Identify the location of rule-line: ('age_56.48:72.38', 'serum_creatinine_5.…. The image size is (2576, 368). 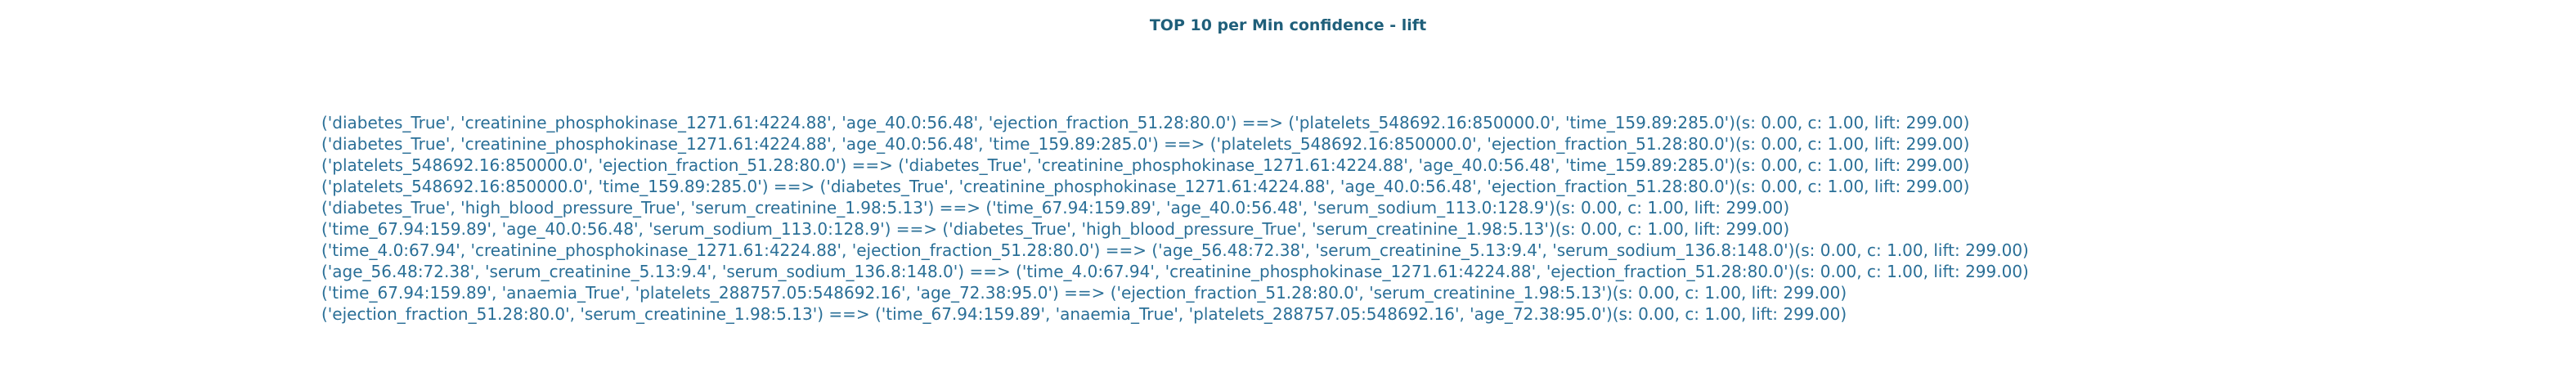
(1175, 271).